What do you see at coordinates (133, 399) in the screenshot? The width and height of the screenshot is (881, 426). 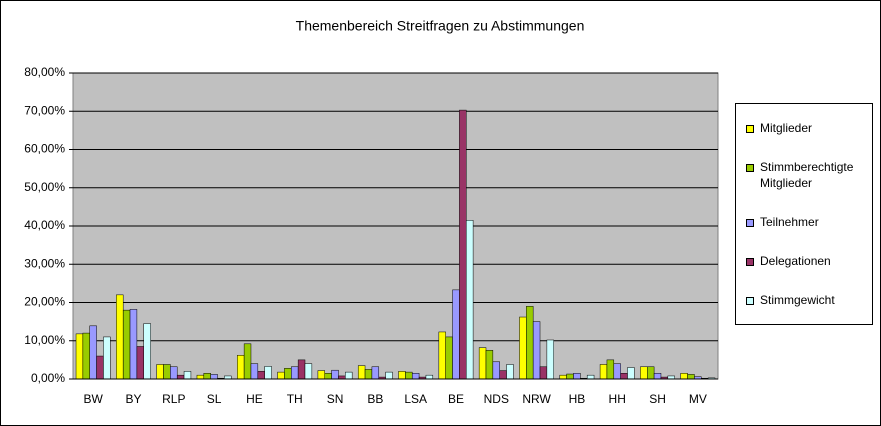 I see `x-tick-label: BY` at bounding box center [133, 399].